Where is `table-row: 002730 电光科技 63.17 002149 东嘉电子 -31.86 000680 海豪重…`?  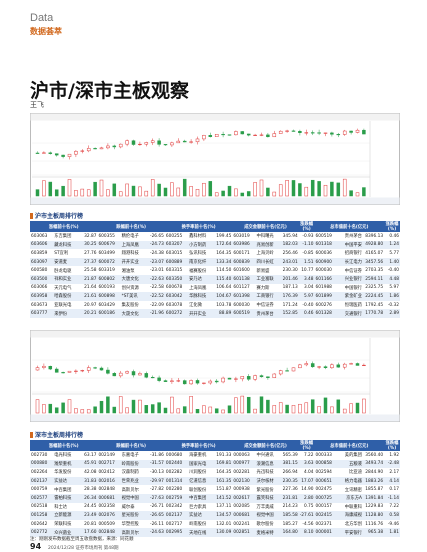 table-row: 002730 电光科技 63.17 002149 东嘉电子 -31.86 000680 海豪重… is located at coordinates (215, 455).